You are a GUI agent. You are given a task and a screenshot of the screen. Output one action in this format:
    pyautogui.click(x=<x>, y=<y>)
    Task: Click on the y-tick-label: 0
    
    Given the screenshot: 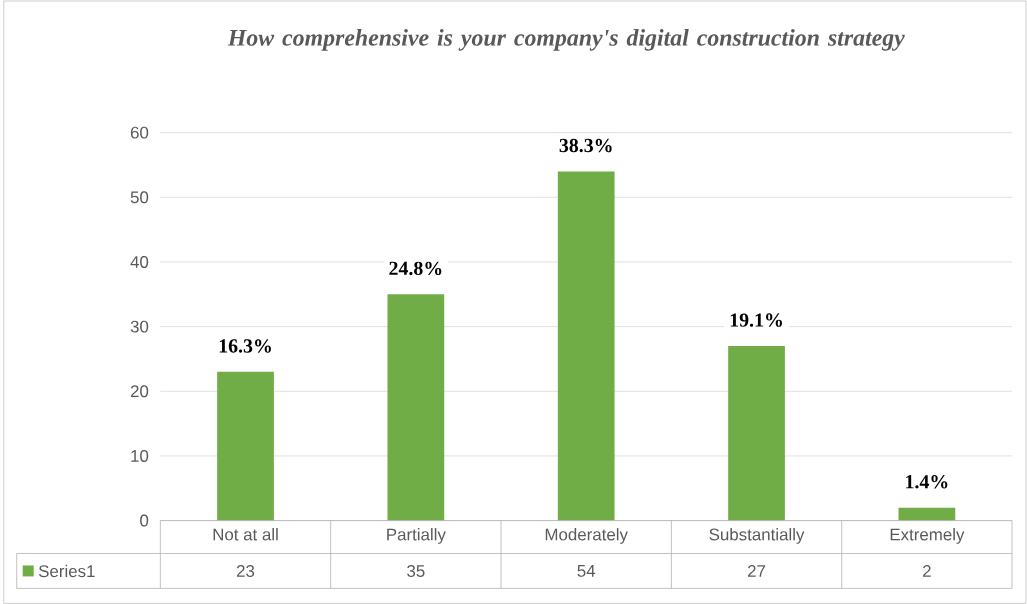 What is the action you would take?
    pyautogui.click(x=144, y=520)
    